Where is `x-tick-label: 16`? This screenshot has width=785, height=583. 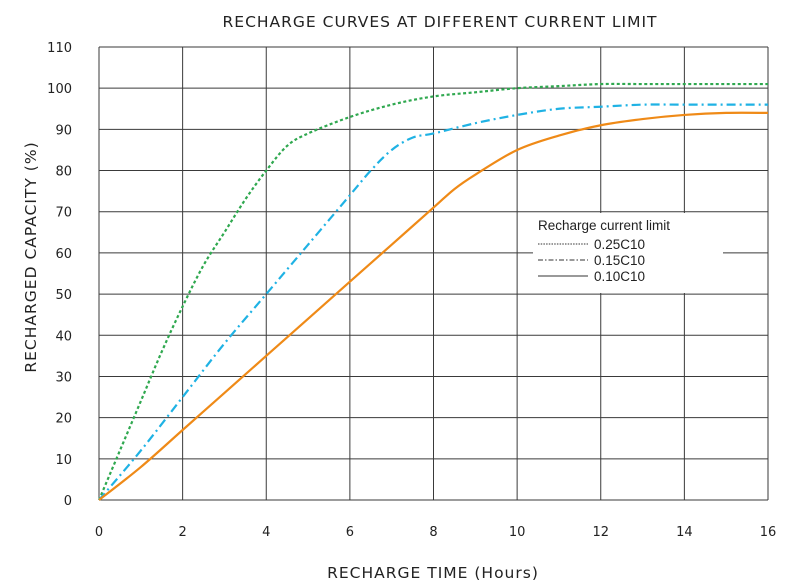
x-tick-label: 16 is located at coordinates (768, 532).